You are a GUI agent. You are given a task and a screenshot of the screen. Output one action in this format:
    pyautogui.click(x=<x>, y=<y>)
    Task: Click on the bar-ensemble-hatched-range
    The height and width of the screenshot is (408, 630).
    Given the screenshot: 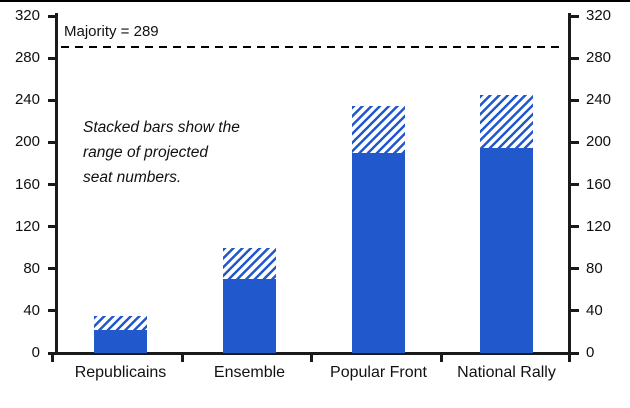 What is the action you would take?
    pyautogui.click(x=249, y=263)
    